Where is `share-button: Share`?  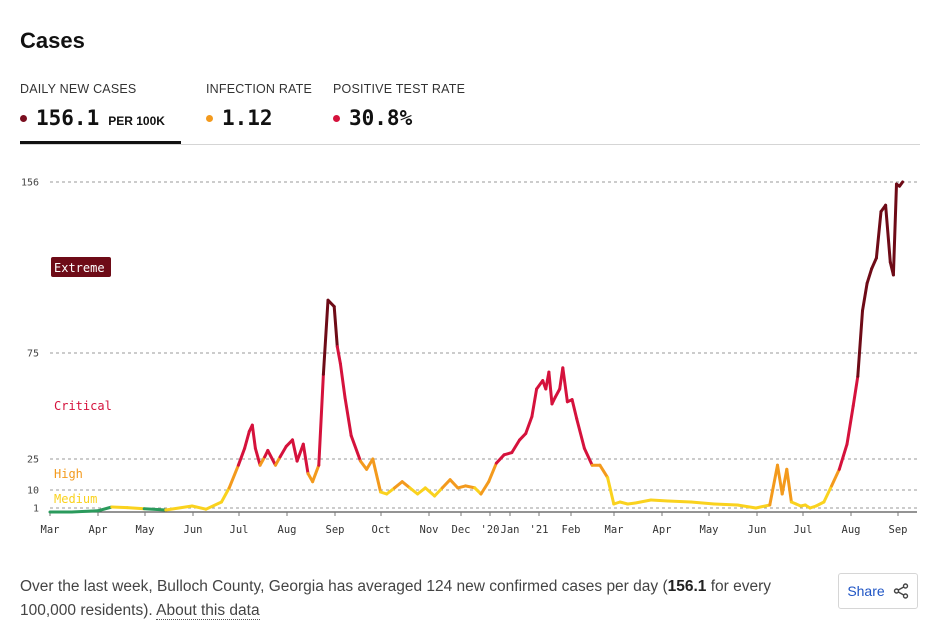
share-button: Share is located at coordinates (878, 591).